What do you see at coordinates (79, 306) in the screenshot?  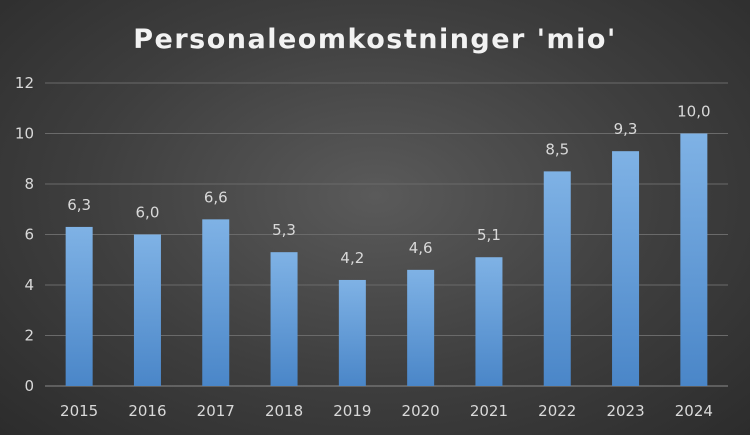 I see `bar-2015` at bounding box center [79, 306].